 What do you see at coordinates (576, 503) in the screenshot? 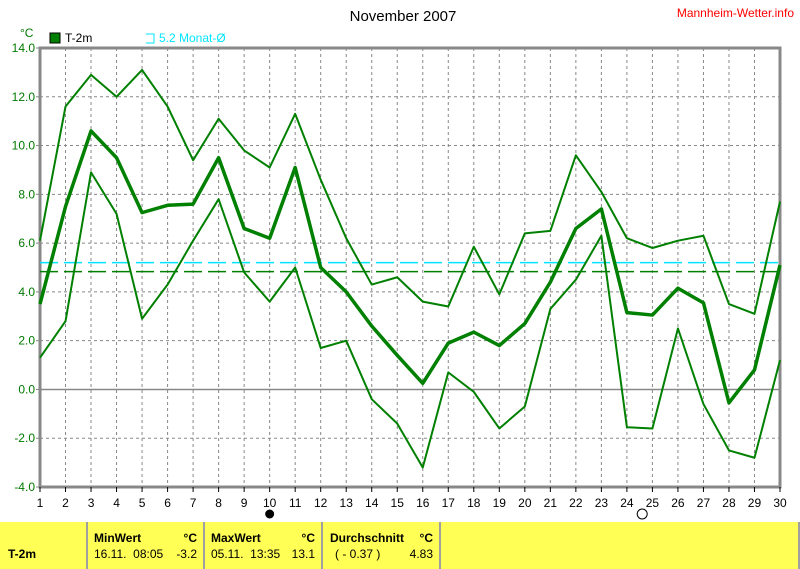
I see `x-tick-label: 22` at bounding box center [576, 503].